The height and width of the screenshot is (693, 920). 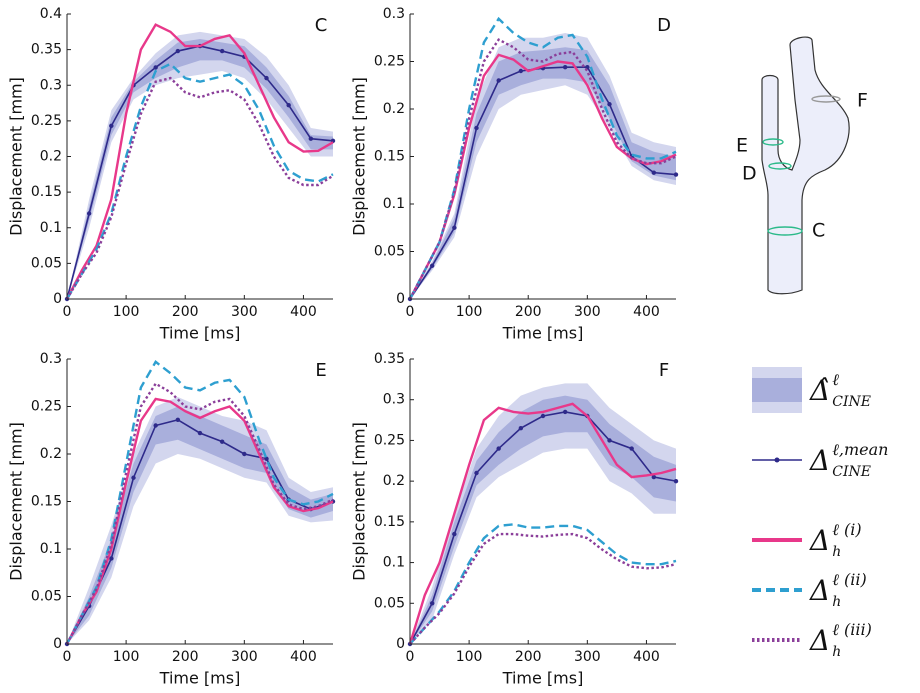 What do you see at coordinates (819, 390) in the screenshot?
I see `legend-symbol: Δ̂` at bounding box center [819, 390].